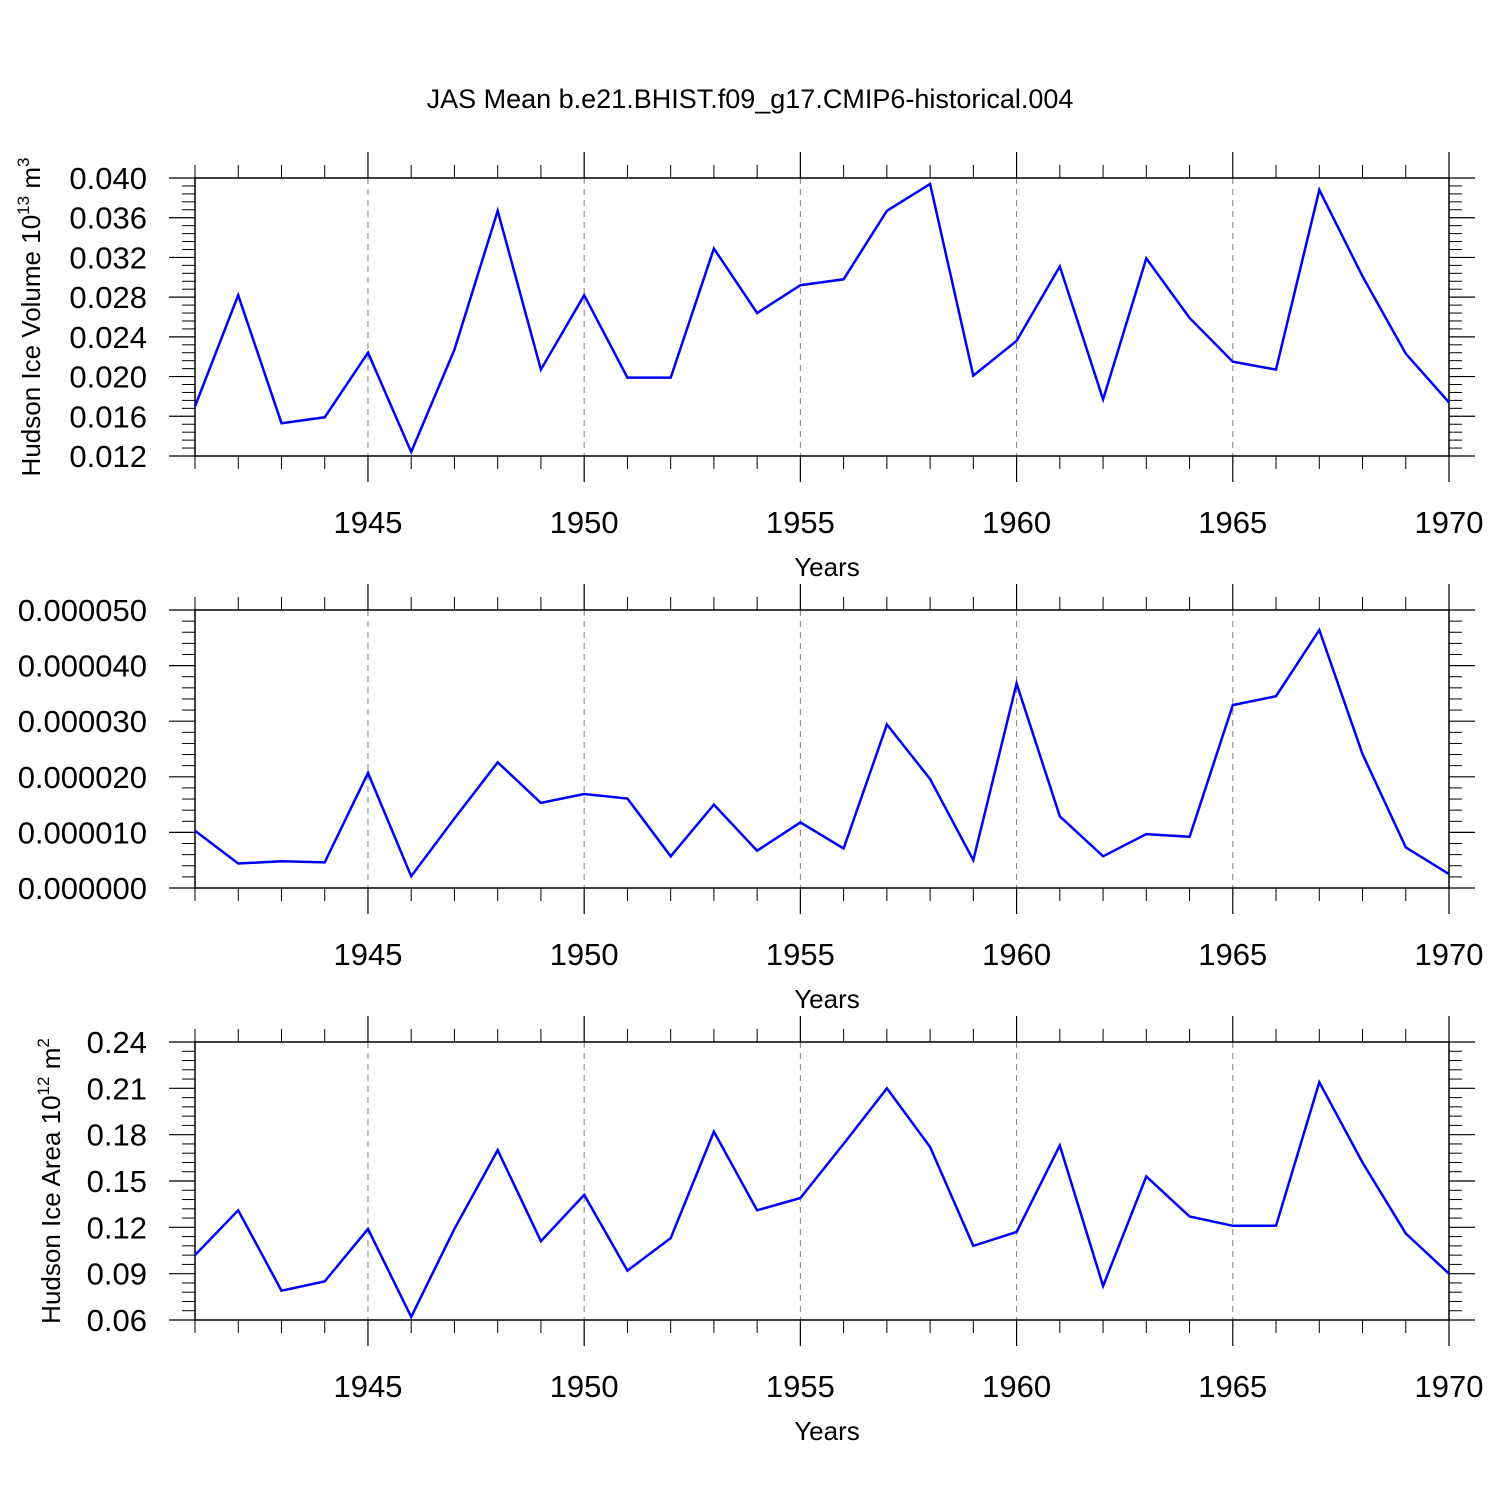 This screenshot has height=1500, width=1500. I want to click on y-axis-label-exponent: 13, so click(23, 205).